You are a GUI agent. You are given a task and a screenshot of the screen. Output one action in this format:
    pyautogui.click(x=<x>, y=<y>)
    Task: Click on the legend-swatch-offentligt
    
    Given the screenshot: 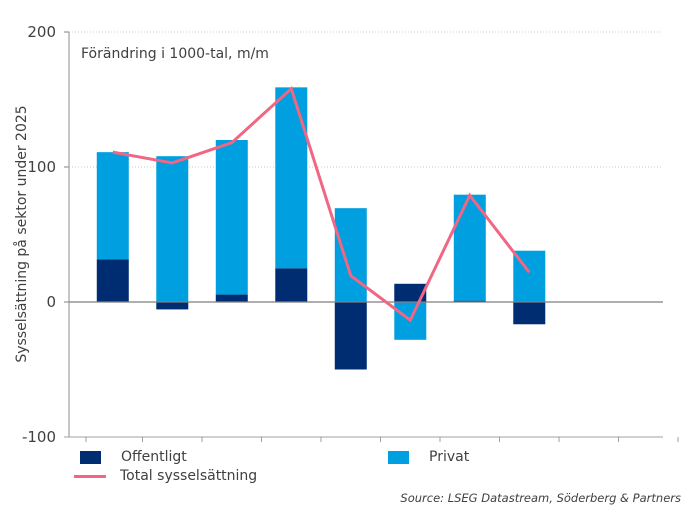 What is the action you would take?
    pyautogui.click(x=90, y=457)
    